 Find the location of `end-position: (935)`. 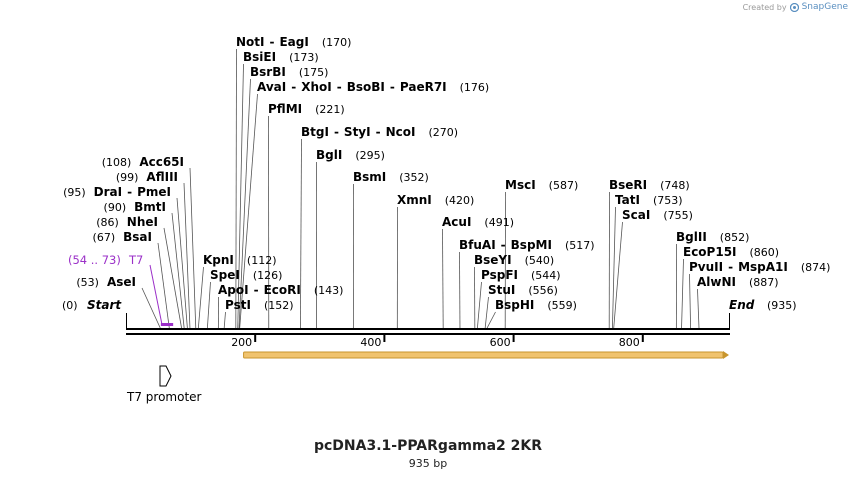

end-position: (935) is located at coordinates (782, 305).